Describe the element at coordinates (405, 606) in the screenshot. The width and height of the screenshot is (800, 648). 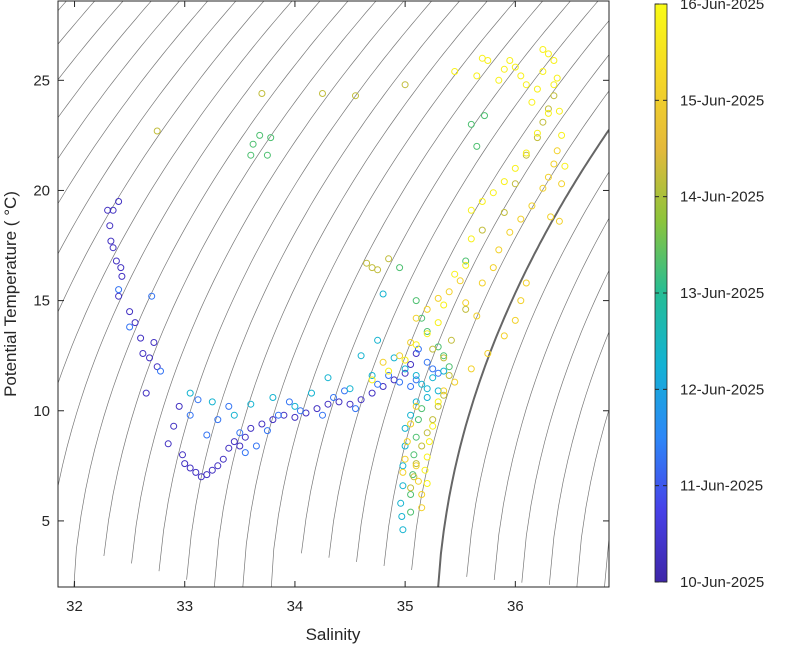
I see `x-tick-label: 35` at that location.